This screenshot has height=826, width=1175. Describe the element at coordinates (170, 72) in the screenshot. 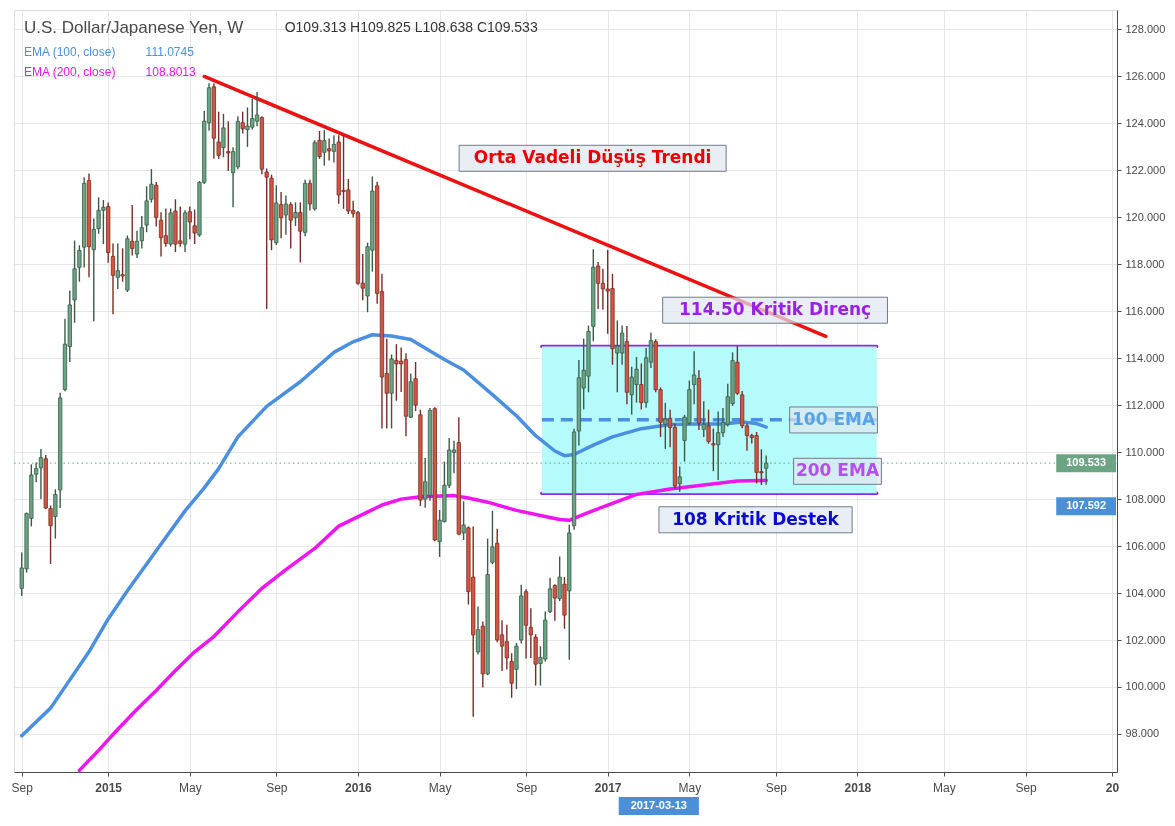

I see `annotation: 108.8013` at that location.